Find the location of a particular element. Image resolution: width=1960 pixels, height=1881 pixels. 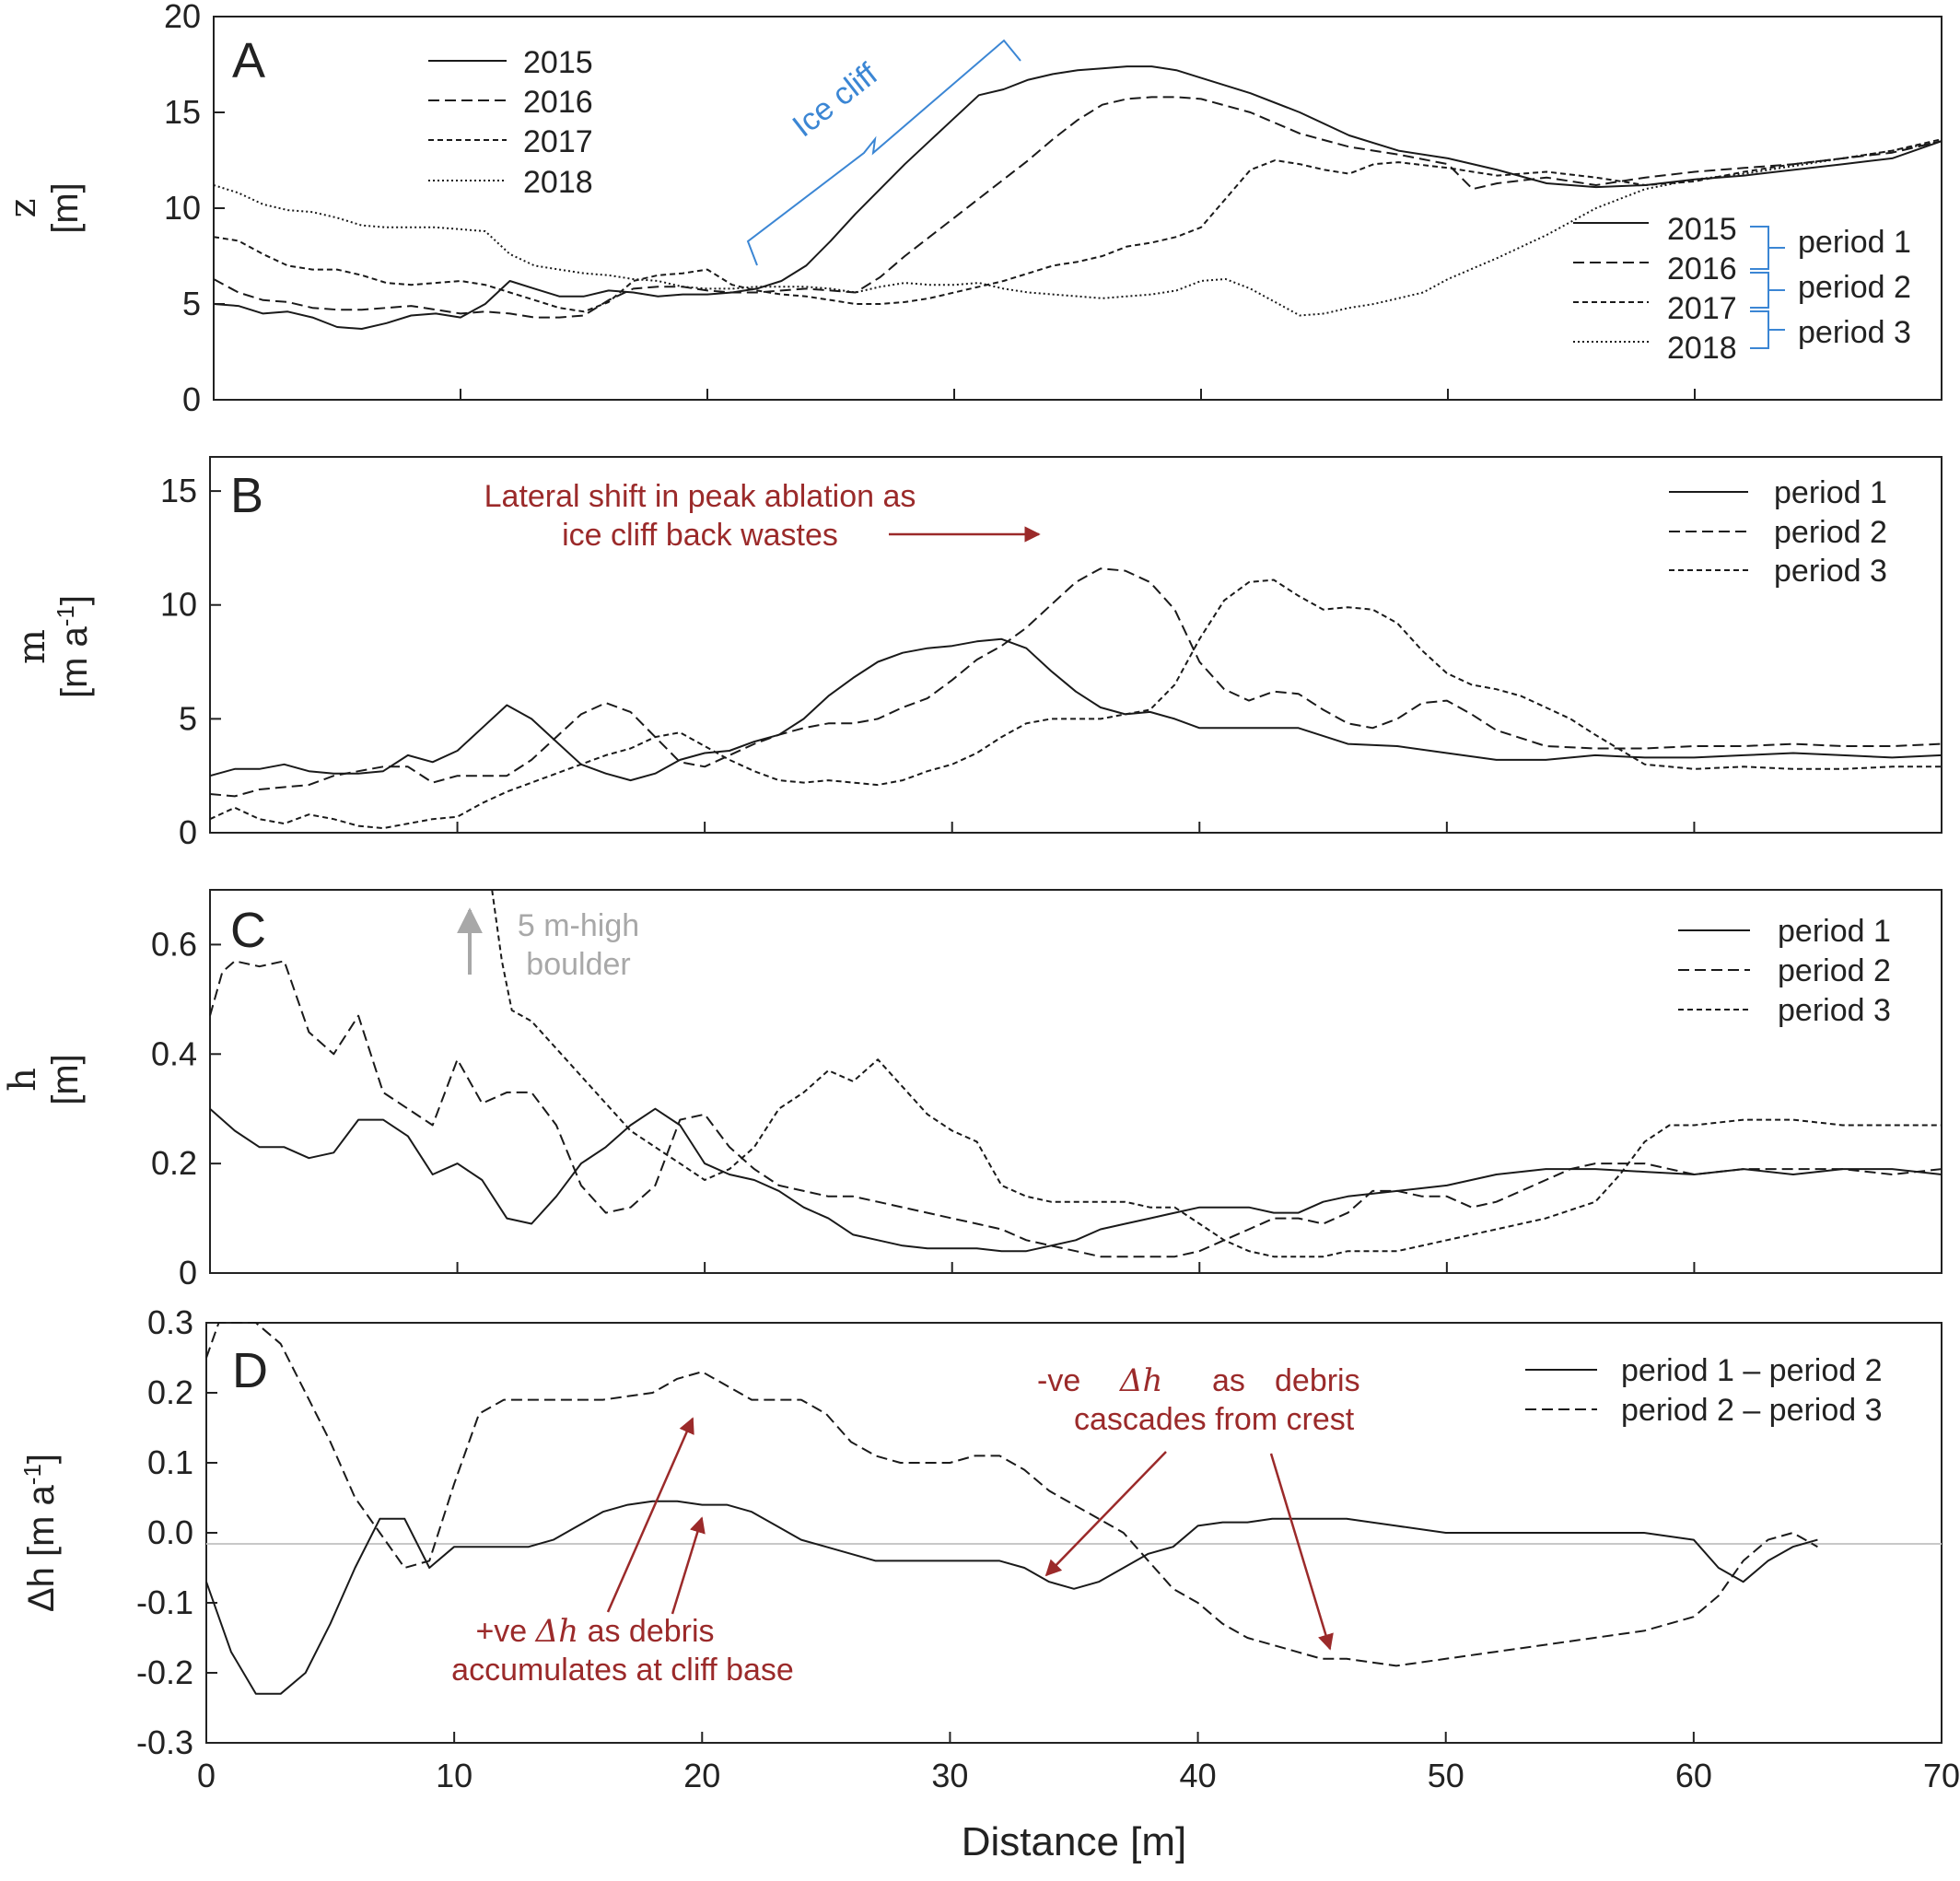

panel-a-ytick-label: 20 is located at coordinates (182, 17).